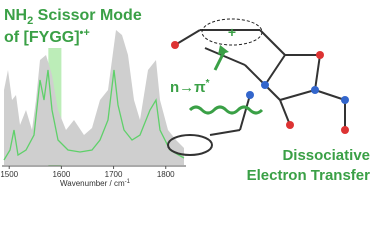 This screenshot has width=374, height=240. Describe the element at coordinates (309, 175) in the screenshot. I see `caption-line: Electron Transfer` at that location.